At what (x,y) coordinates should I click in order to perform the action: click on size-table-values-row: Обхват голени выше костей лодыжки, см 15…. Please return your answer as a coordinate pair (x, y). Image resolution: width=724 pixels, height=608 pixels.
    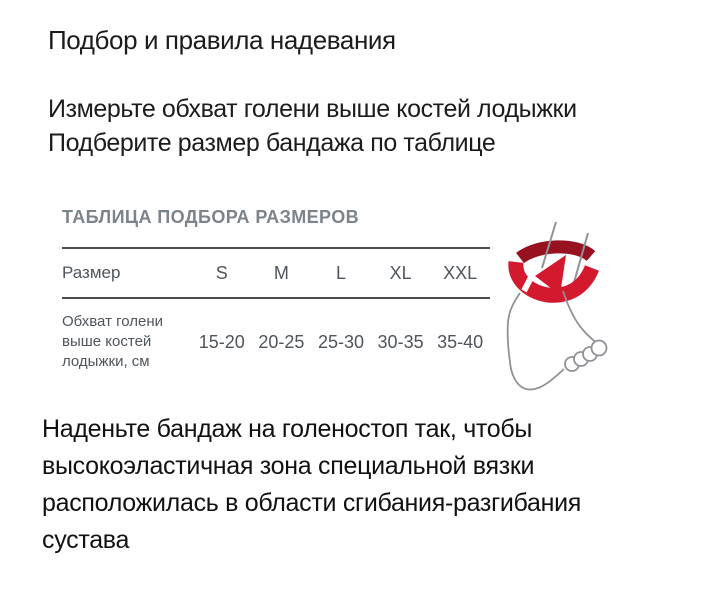
    Looking at the image, I should click on (276, 337).